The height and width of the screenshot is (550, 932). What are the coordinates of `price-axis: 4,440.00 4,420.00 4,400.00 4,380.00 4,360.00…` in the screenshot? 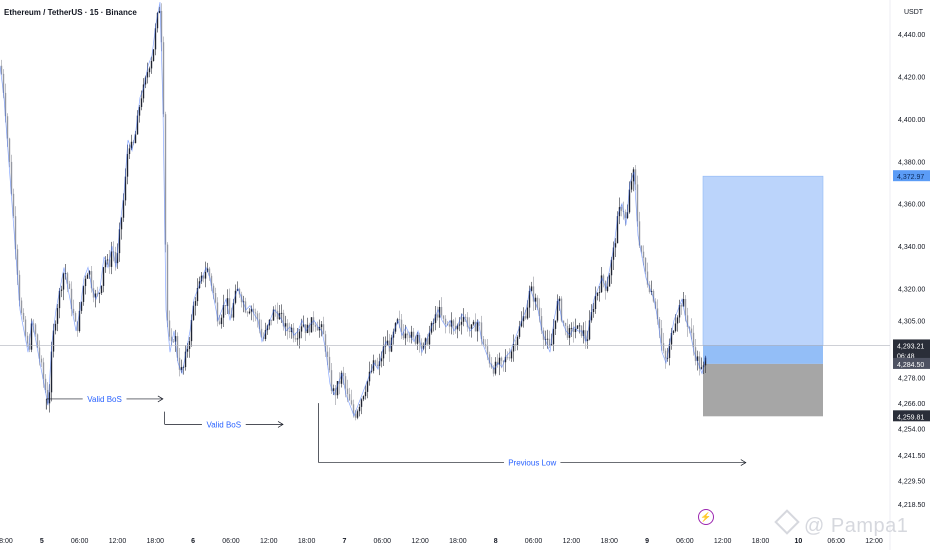 It's located at (911, 270).